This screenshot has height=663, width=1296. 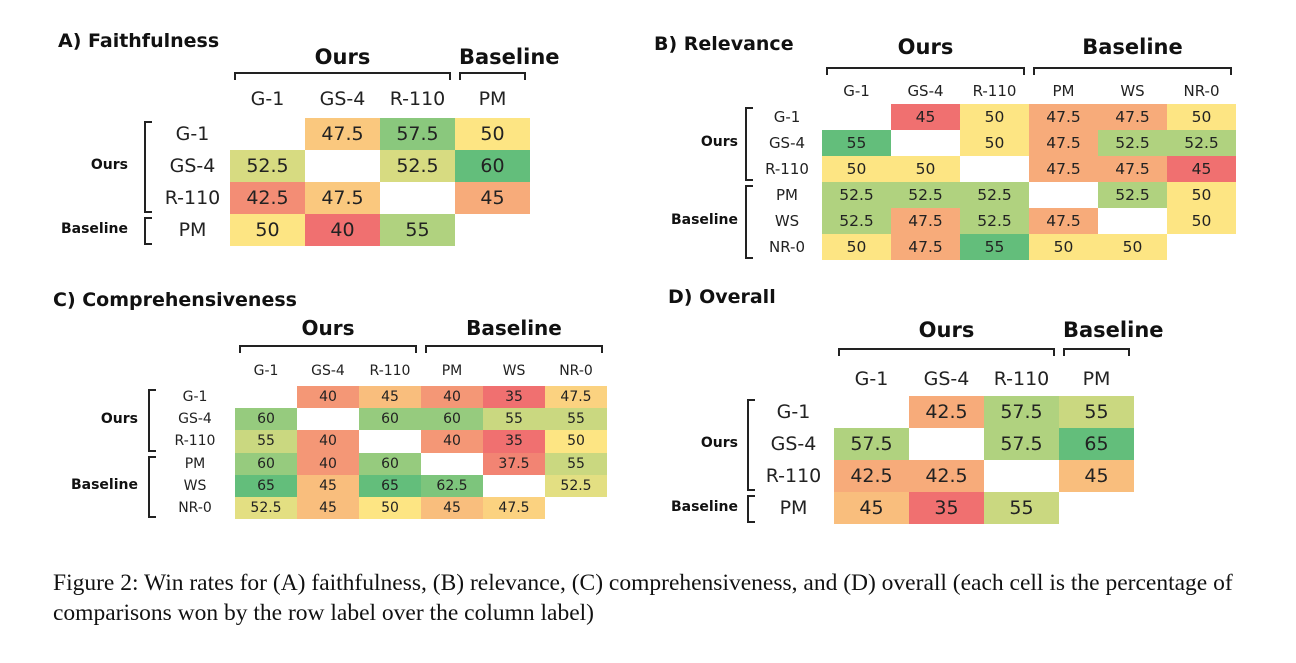 I want to click on row-header: G-1, so click(x=192, y=134).